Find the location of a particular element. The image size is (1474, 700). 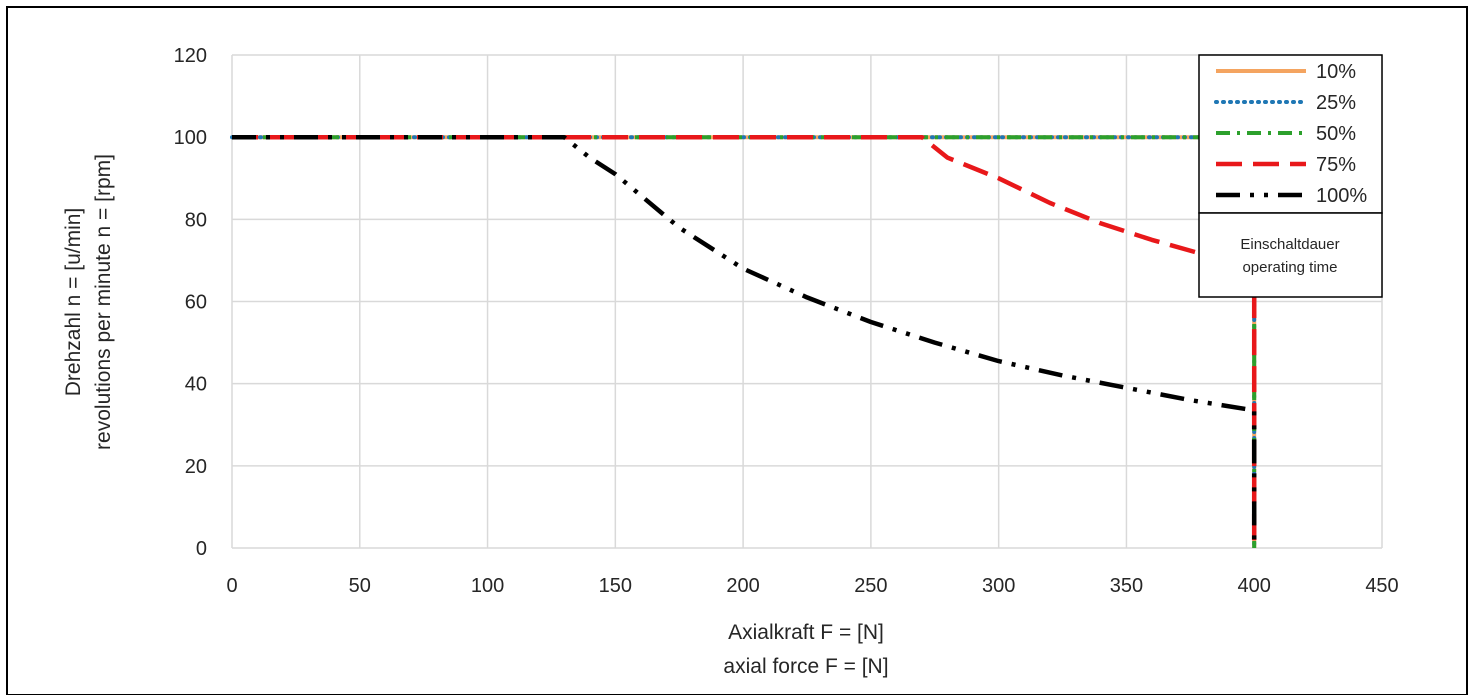

legend-label: 100% is located at coordinates (1341, 196).